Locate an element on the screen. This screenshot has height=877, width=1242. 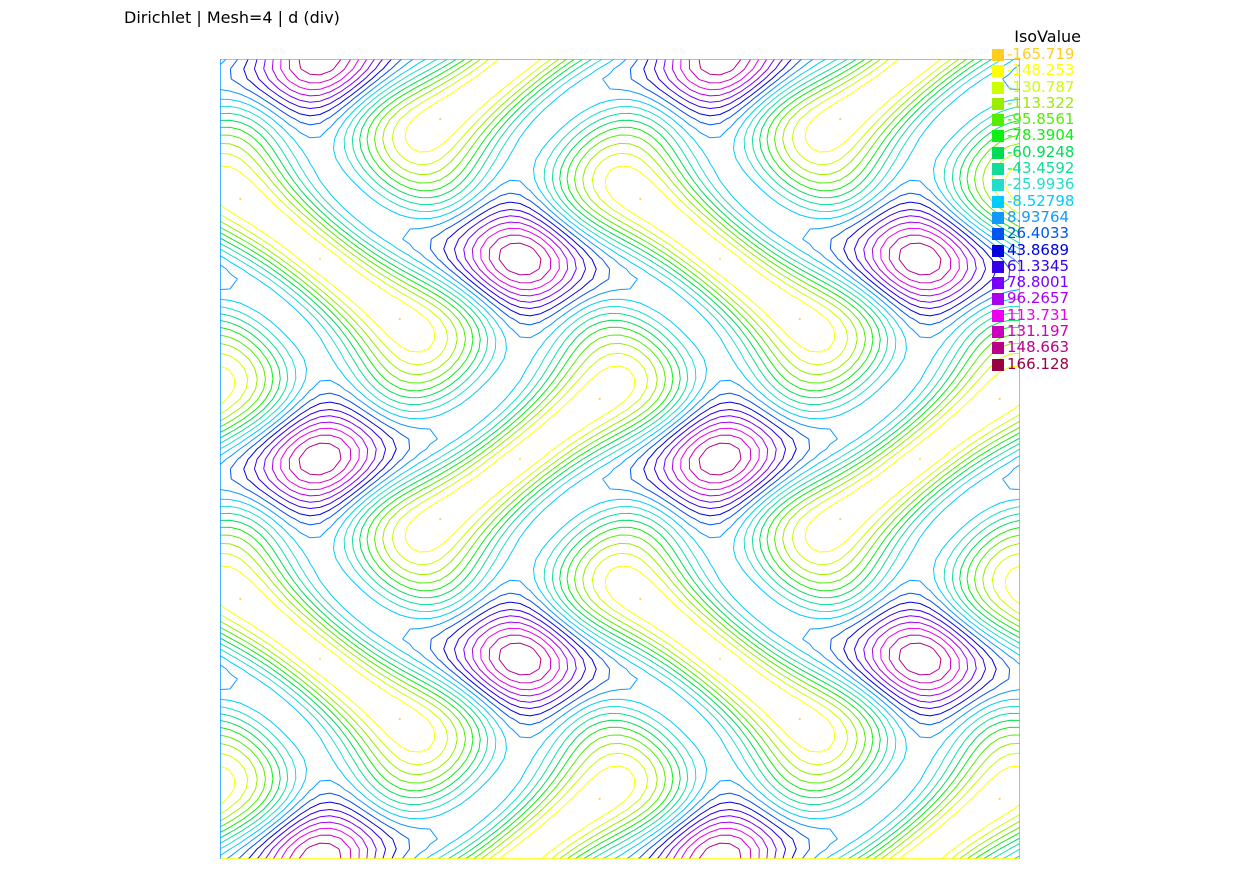
legend-item: -43.4592 is located at coordinates (1040, 168).